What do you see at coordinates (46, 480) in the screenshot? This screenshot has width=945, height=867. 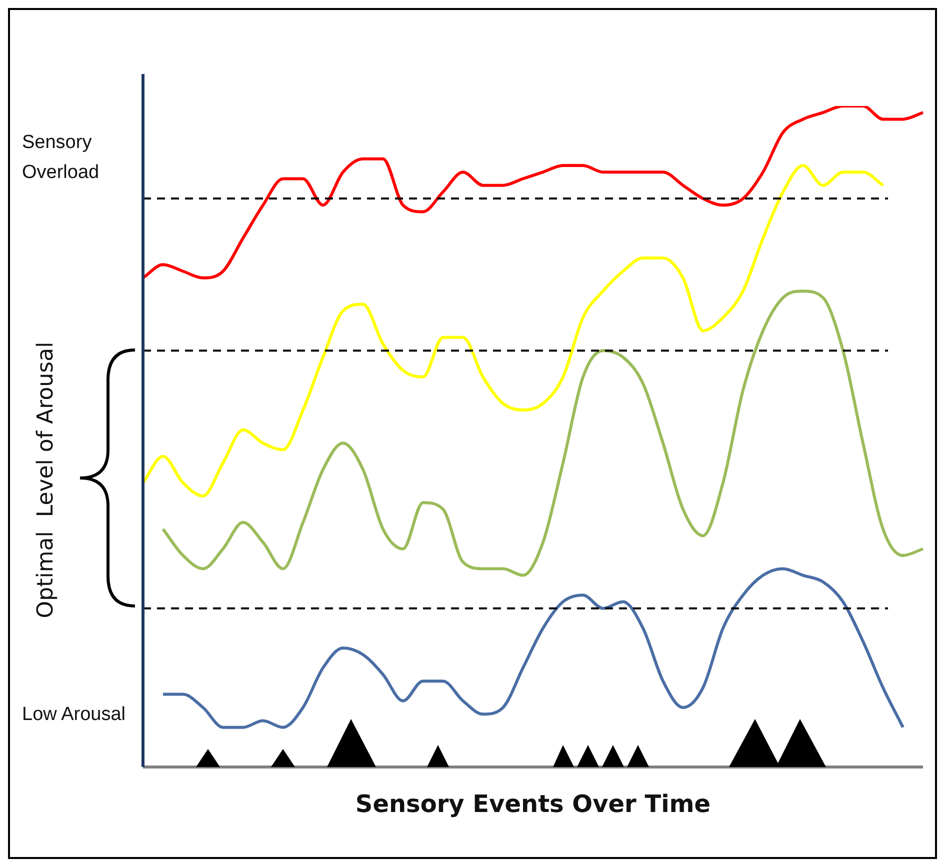 I see `y-axis-title: Optimal Level of Arousal` at bounding box center [46, 480].